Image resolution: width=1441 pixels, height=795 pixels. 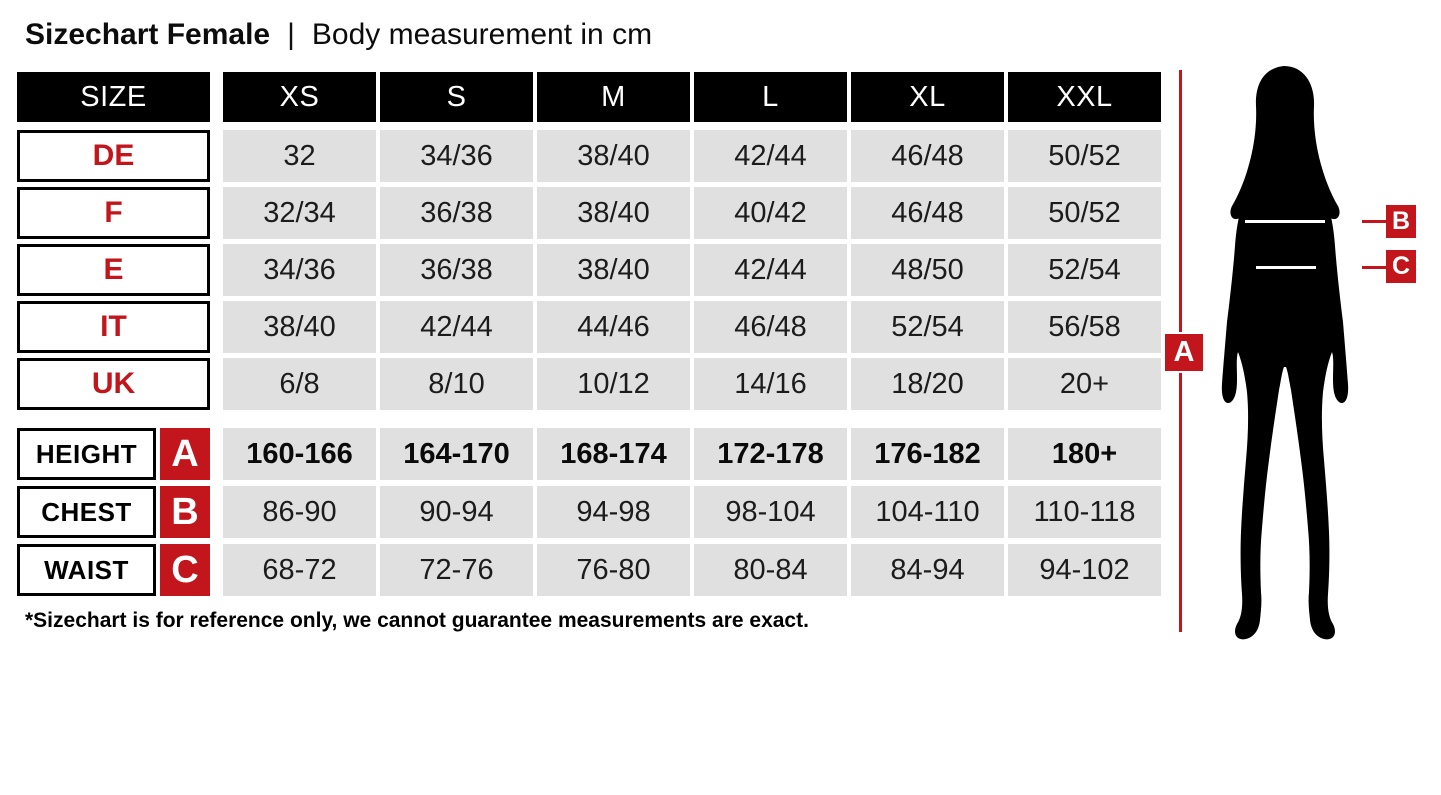 What do you see at coordinates (86, 512) in the screenshot?
I see `row-label-chest: CHEST` at bounding box center [86, 512].